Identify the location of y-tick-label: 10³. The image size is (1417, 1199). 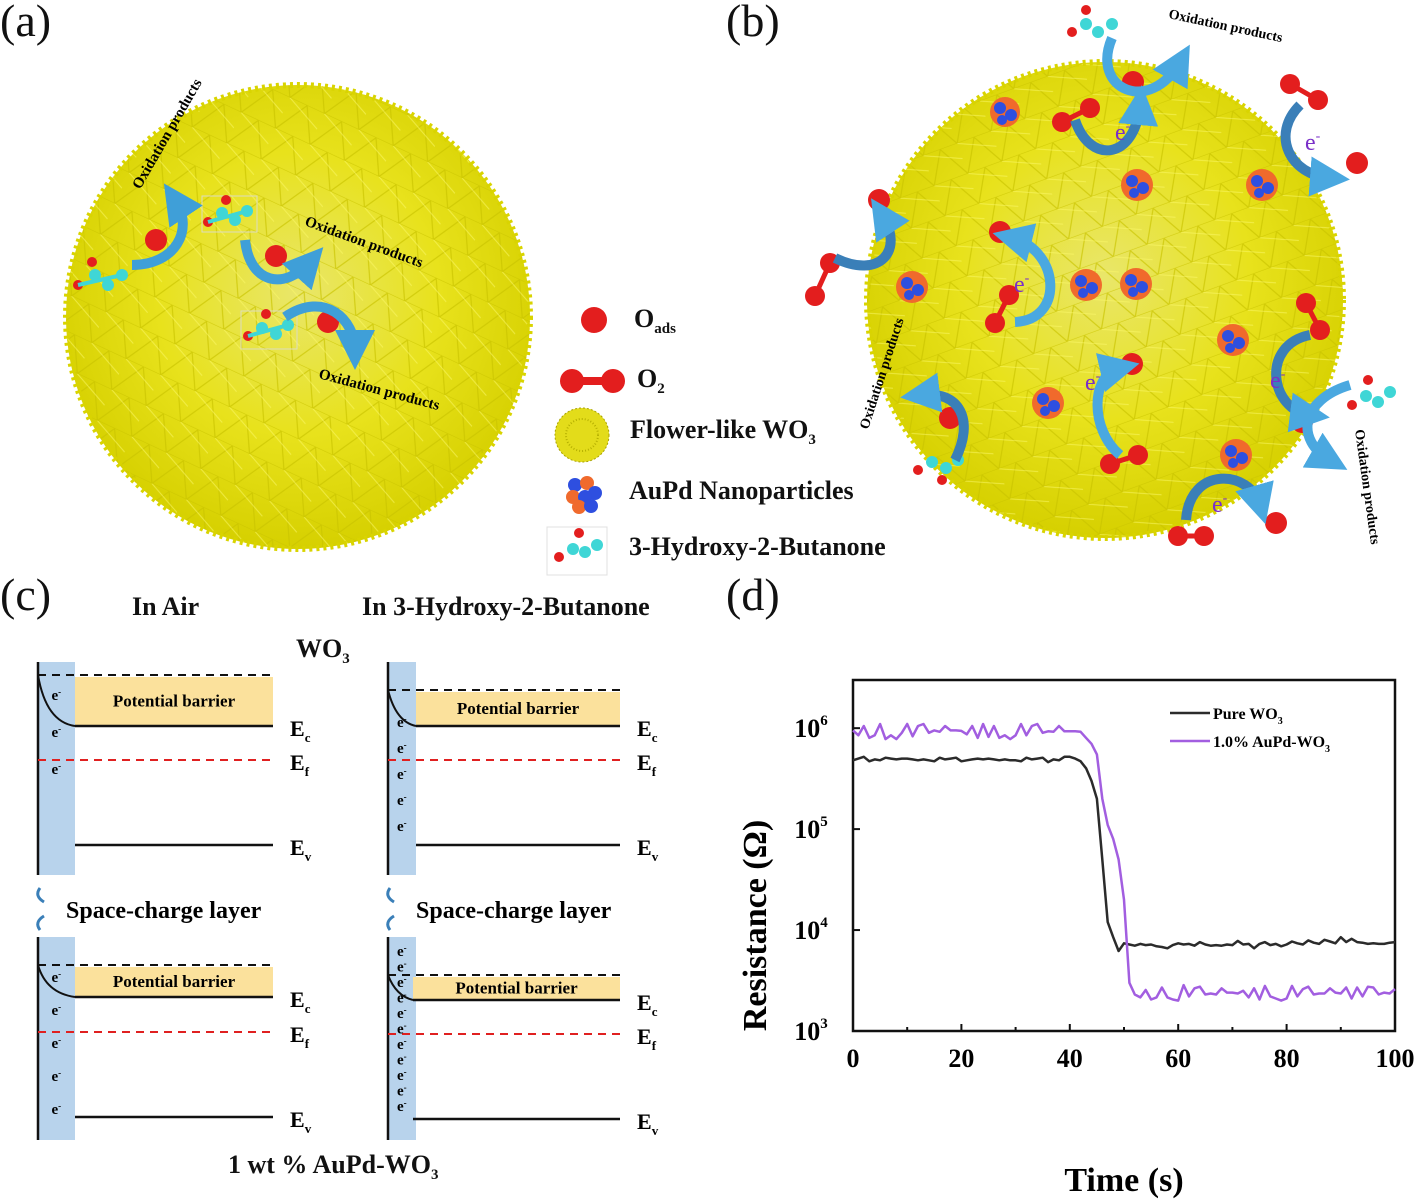
(811, 1031).